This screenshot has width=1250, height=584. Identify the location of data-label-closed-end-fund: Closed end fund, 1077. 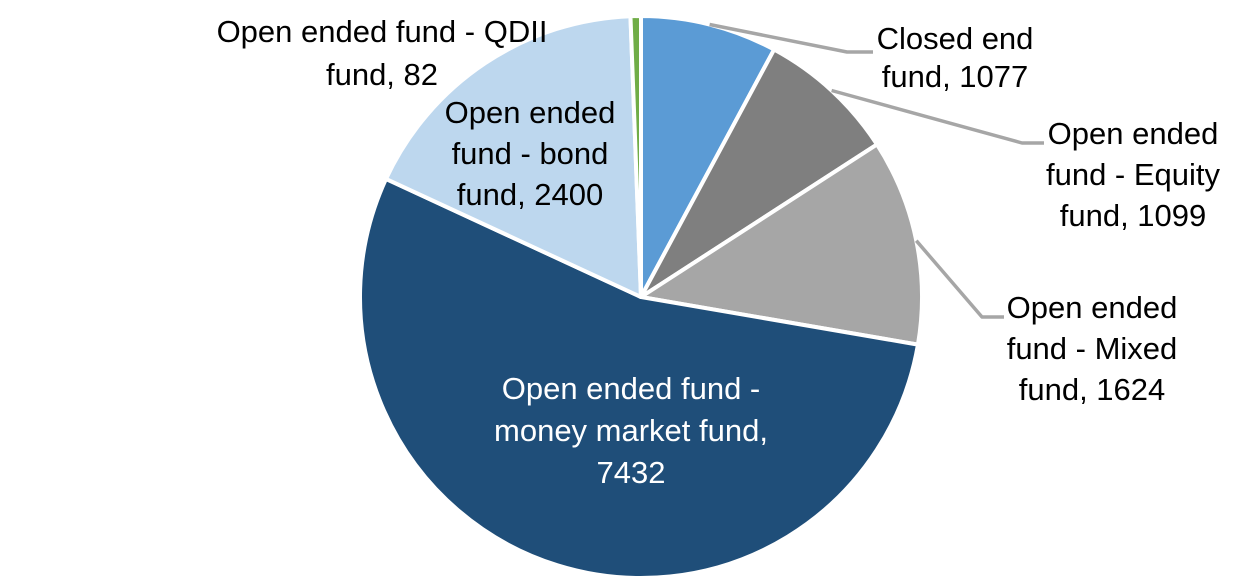
(955, 57).